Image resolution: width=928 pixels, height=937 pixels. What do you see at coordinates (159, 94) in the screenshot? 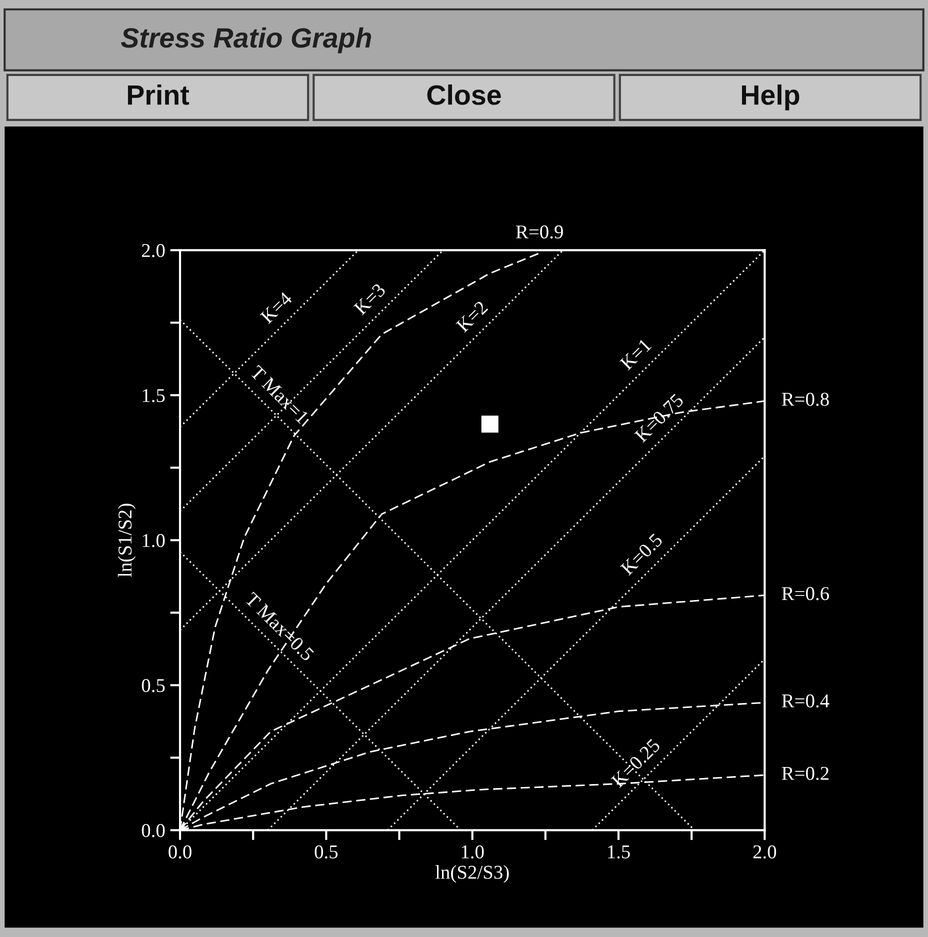
I see `text: Print` at bounding box center [159, 94].